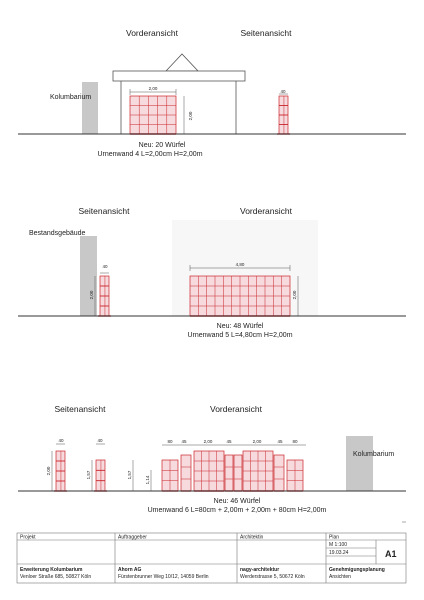 The image size is (424, 600). I want to click on s3-dim-h-a: 2,00, so click(48, 470).